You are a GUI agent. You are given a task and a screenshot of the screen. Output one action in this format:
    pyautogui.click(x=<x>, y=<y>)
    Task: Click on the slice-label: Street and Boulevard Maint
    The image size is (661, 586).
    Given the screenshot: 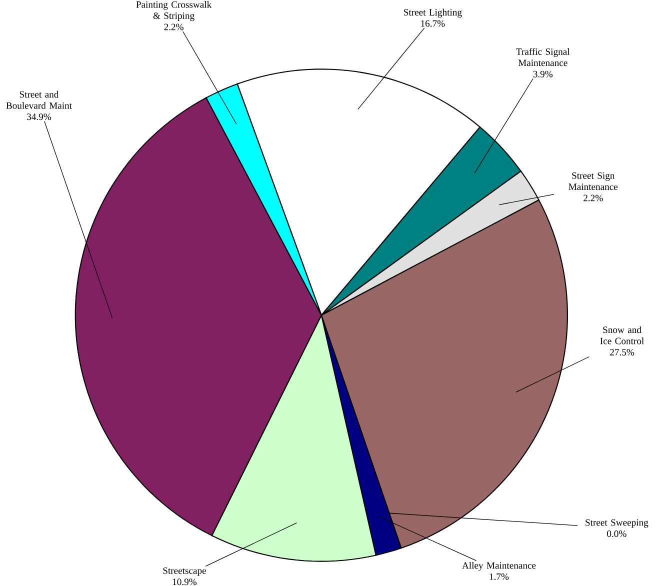 What is the action you would take?
    pyautogui.click(x=39, y=99)
    